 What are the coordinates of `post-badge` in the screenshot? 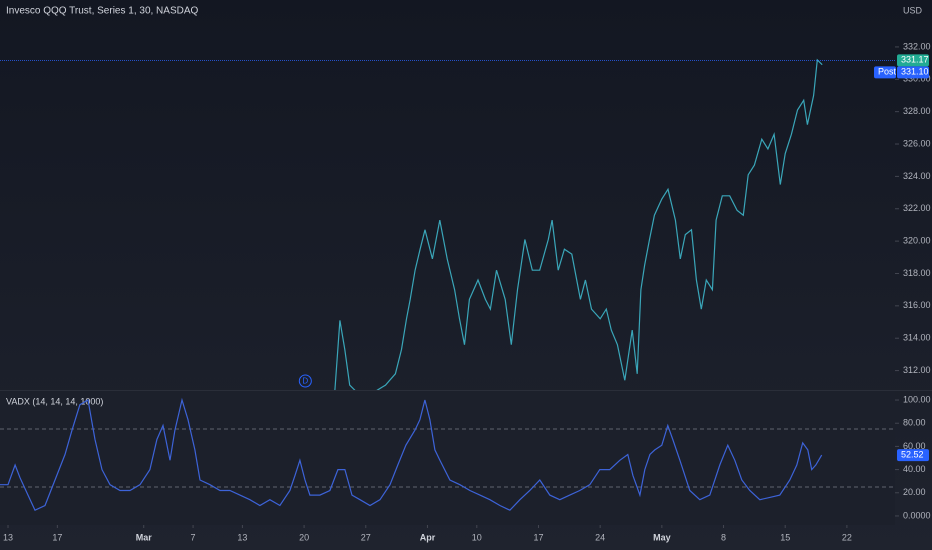 It's located at (885, 72).